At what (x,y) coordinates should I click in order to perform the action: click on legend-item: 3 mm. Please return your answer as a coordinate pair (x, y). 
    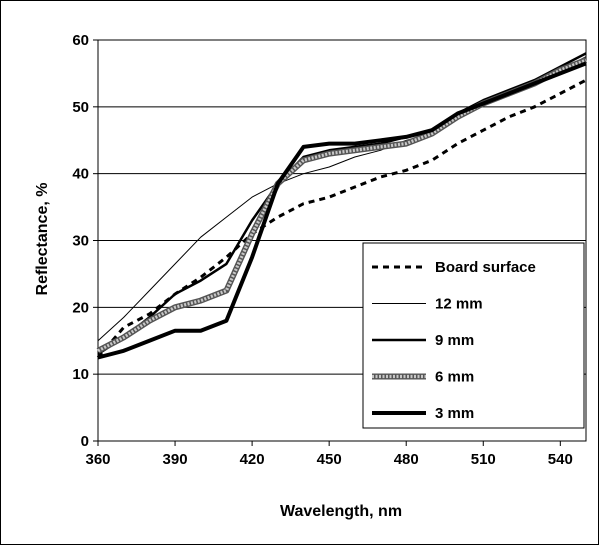
    Looking at the image, I should click on (423, 413).